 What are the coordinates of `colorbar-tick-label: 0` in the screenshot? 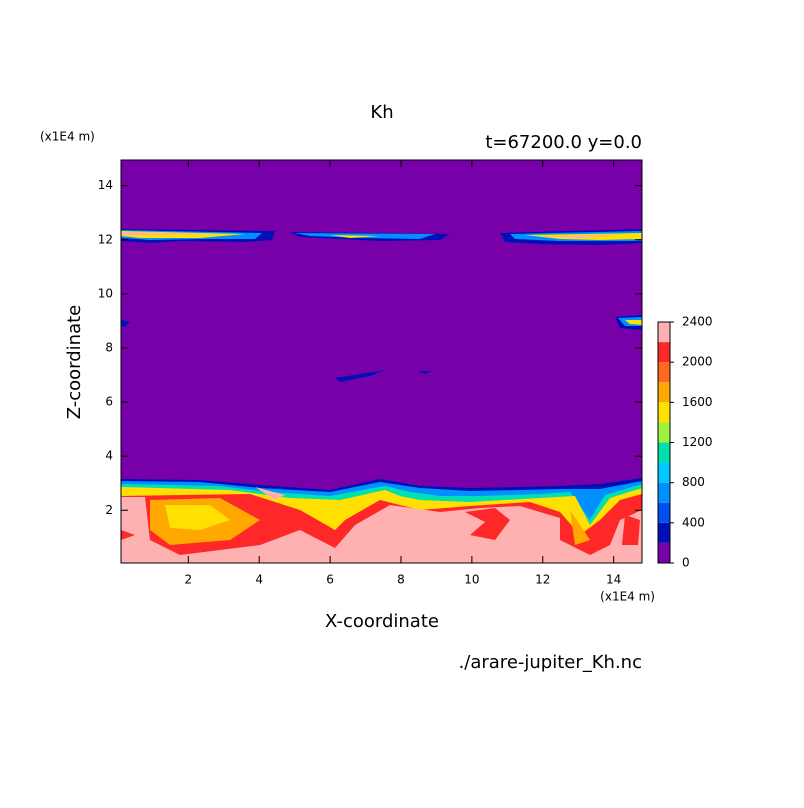 It's located at (686, 563).